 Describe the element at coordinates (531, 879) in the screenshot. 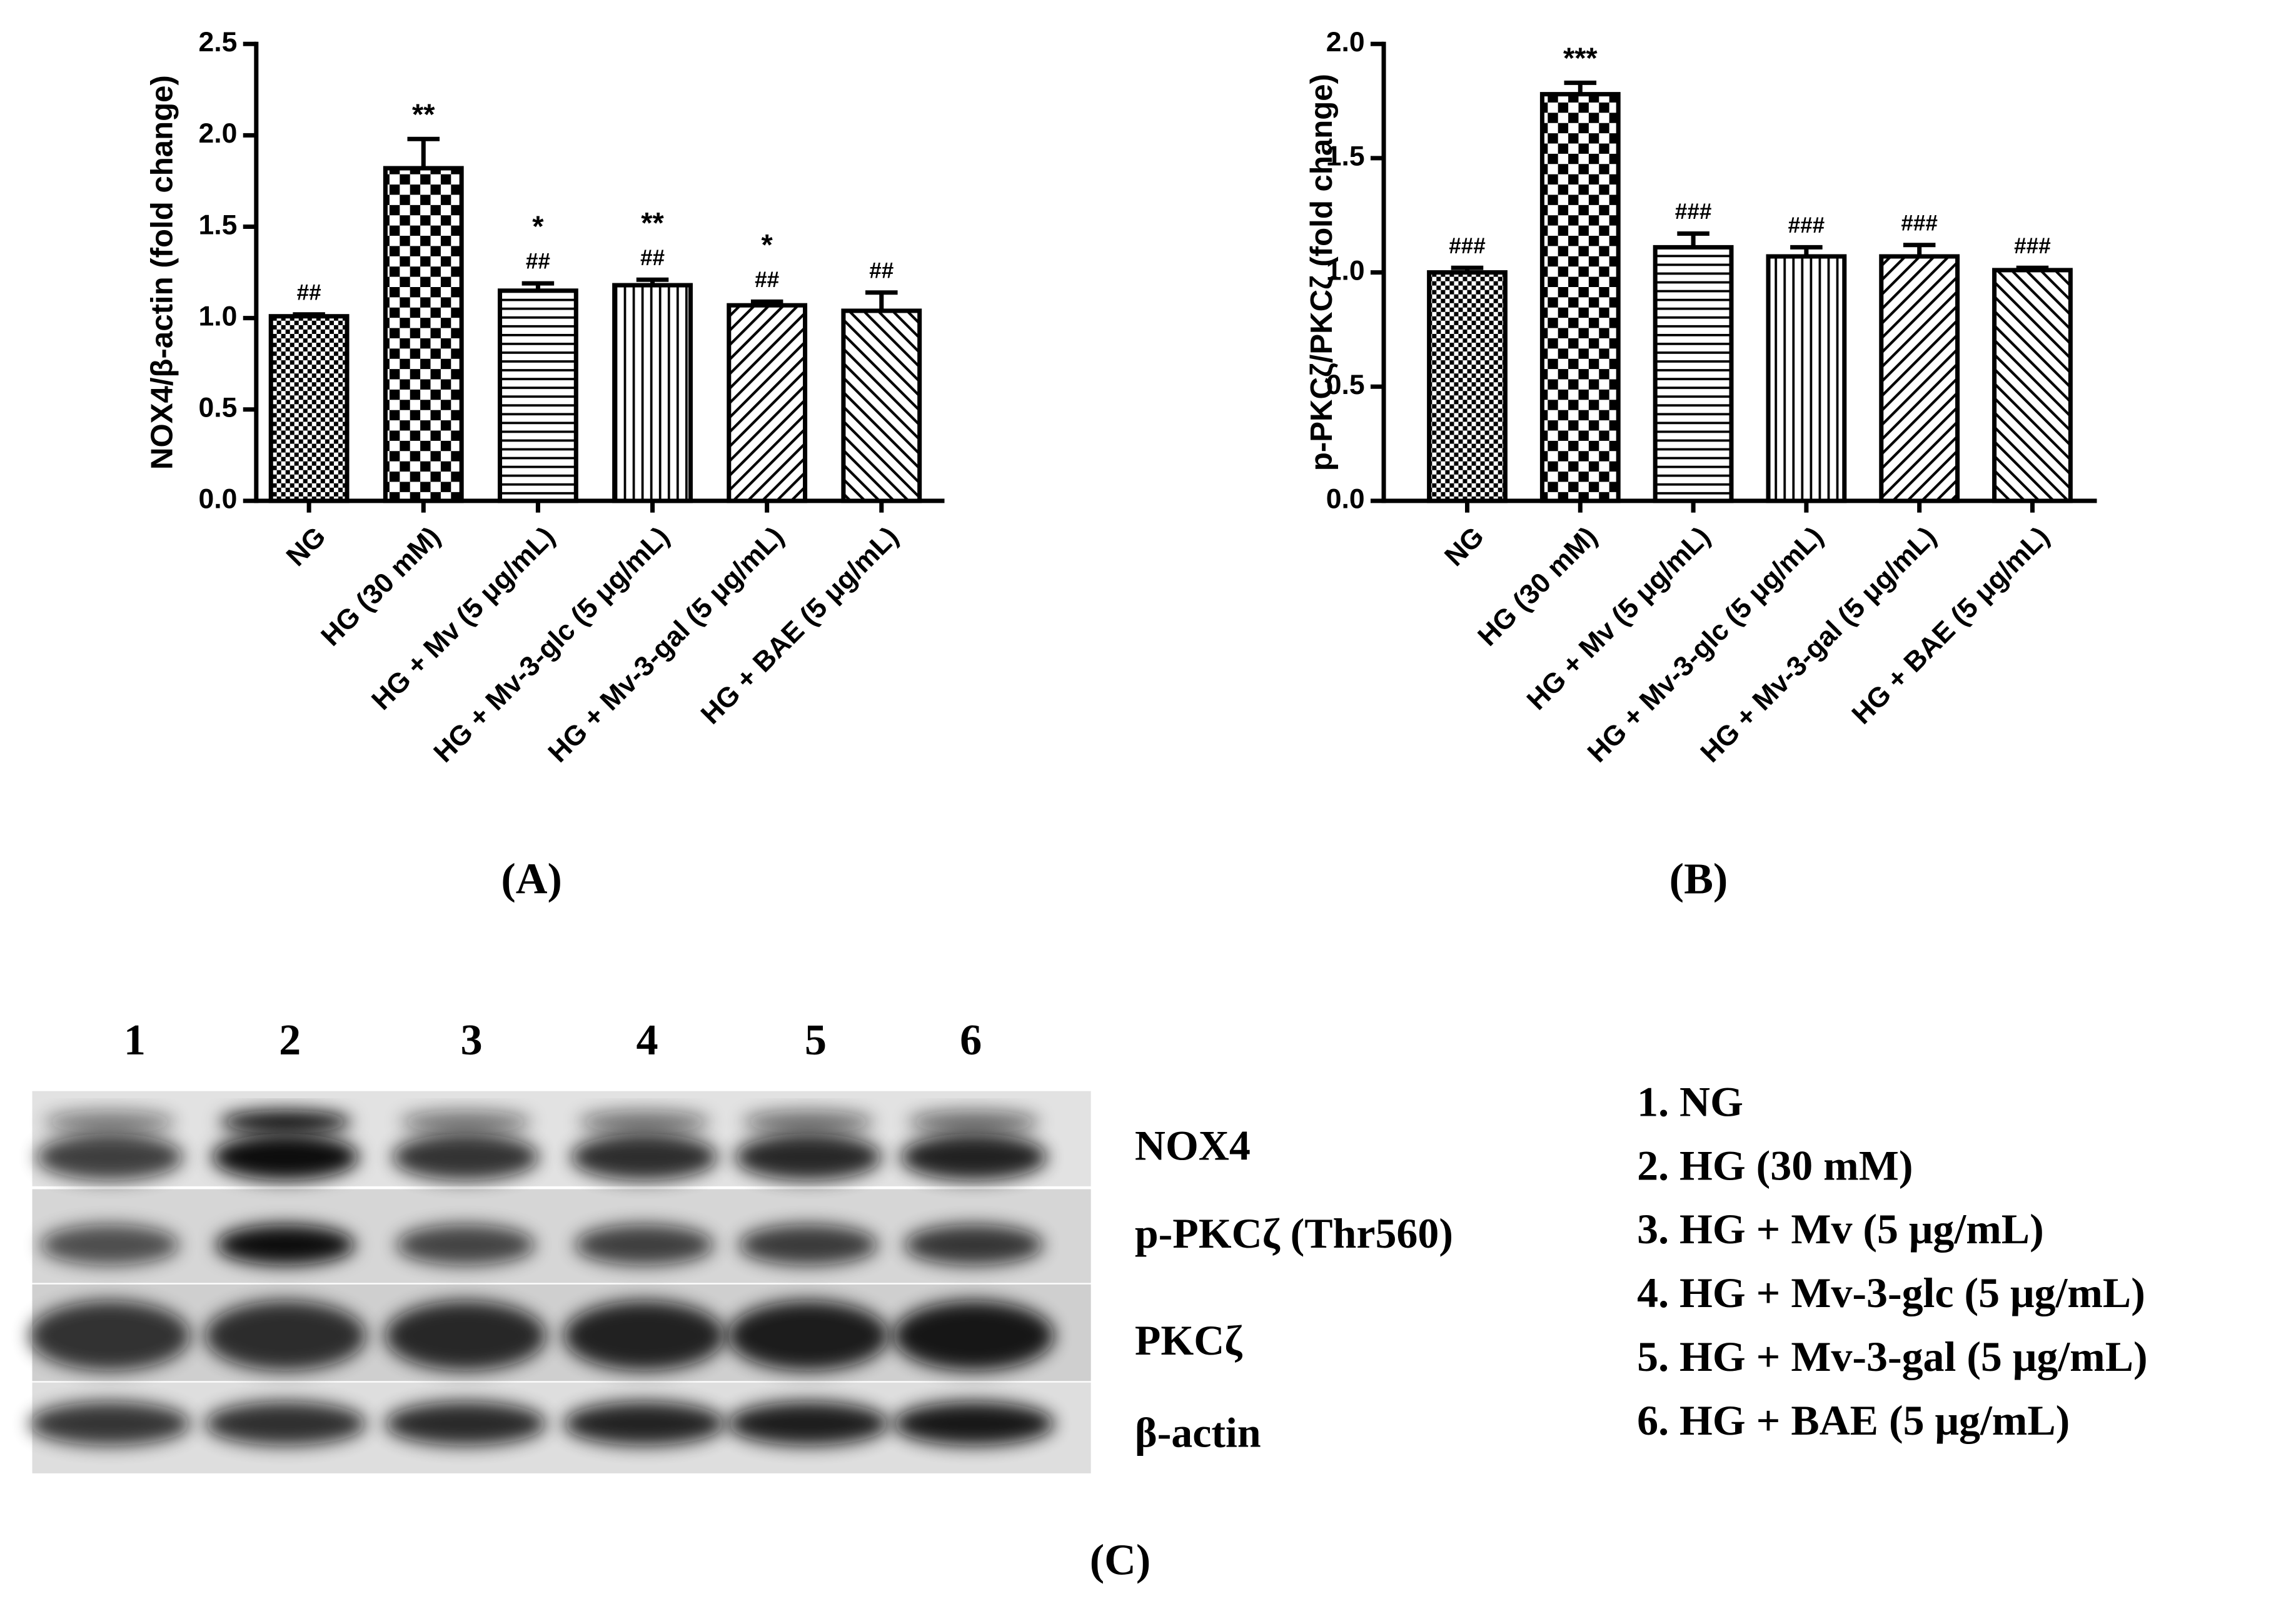

I see `panel-label: (A)` at that location.